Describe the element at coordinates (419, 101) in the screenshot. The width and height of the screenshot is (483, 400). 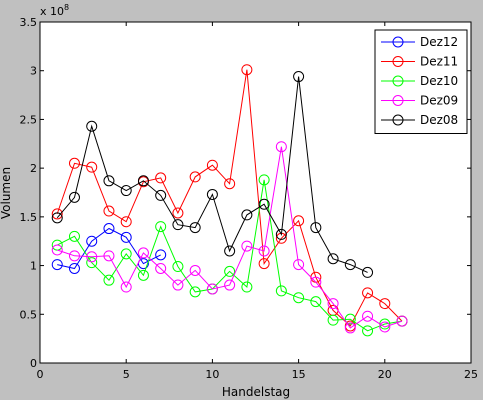
I see `legend-item: Dez09` at that location.